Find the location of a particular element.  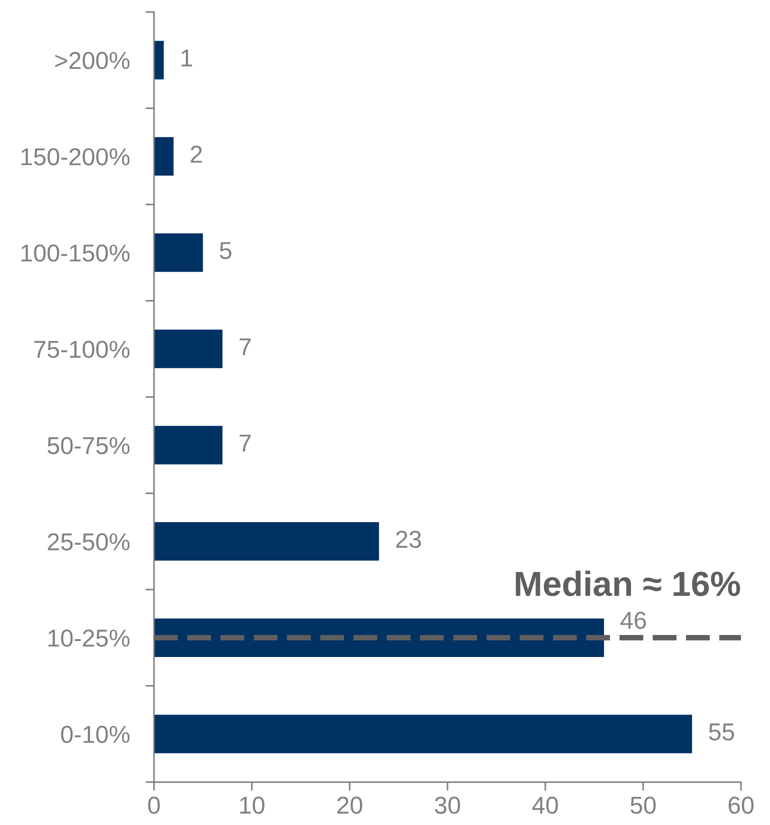

y-tick-label: 150-200% is located at coordinates (75, 157).